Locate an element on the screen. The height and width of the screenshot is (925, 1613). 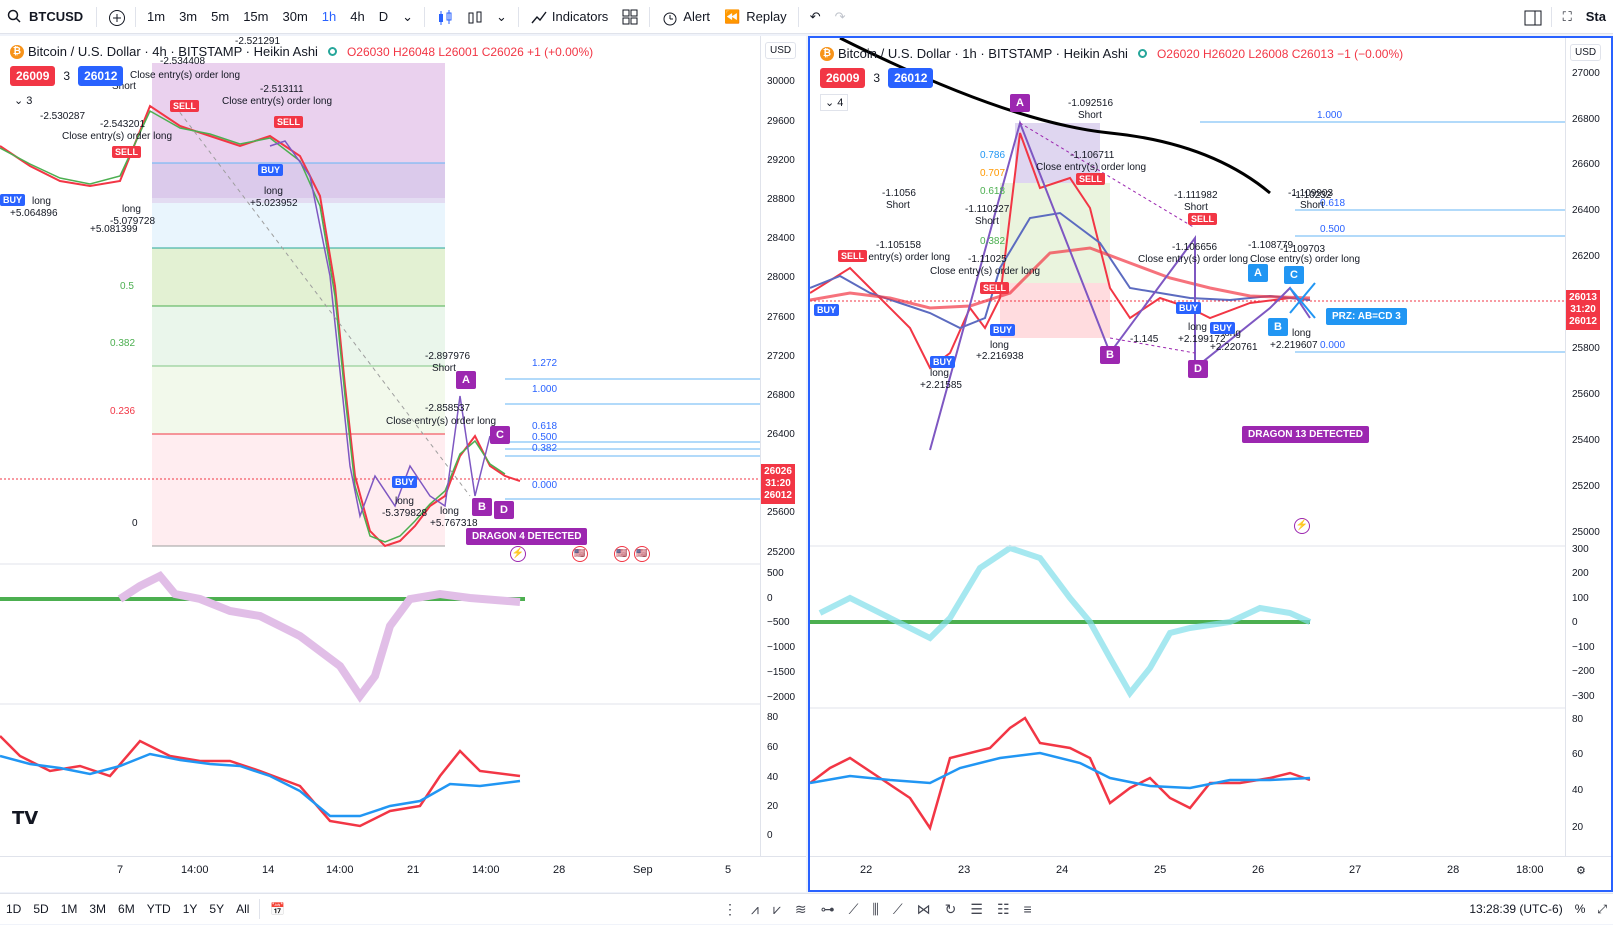
right-buy-price: 26012 is located at coordinates (911, 78).